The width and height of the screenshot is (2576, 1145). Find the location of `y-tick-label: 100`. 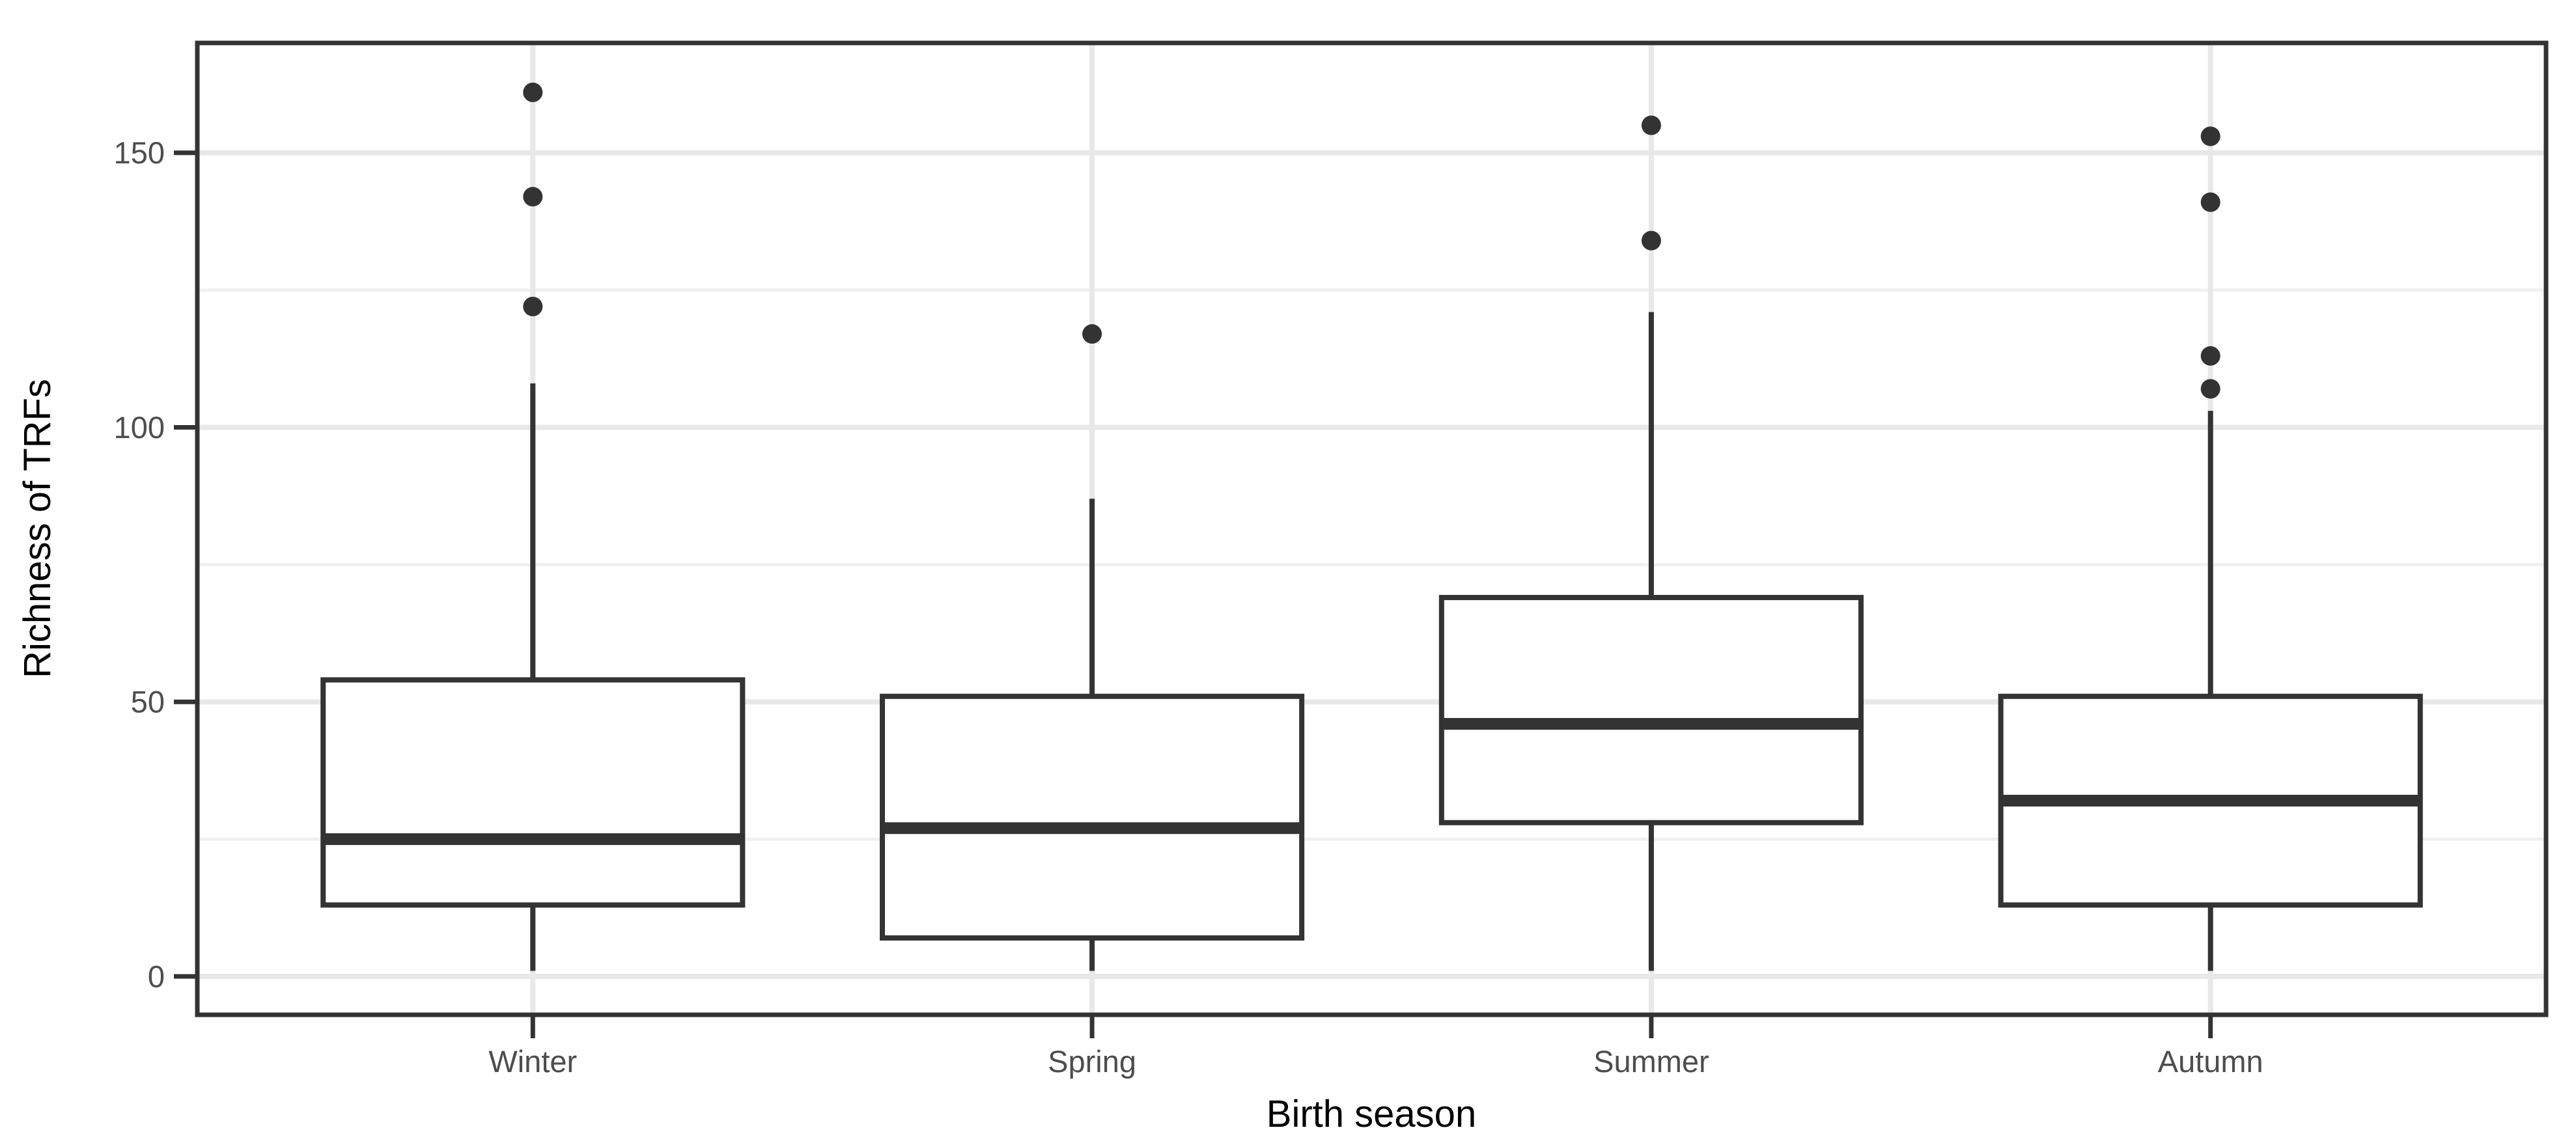

y-tick-label: 100 is located at coordinates (139, 427).